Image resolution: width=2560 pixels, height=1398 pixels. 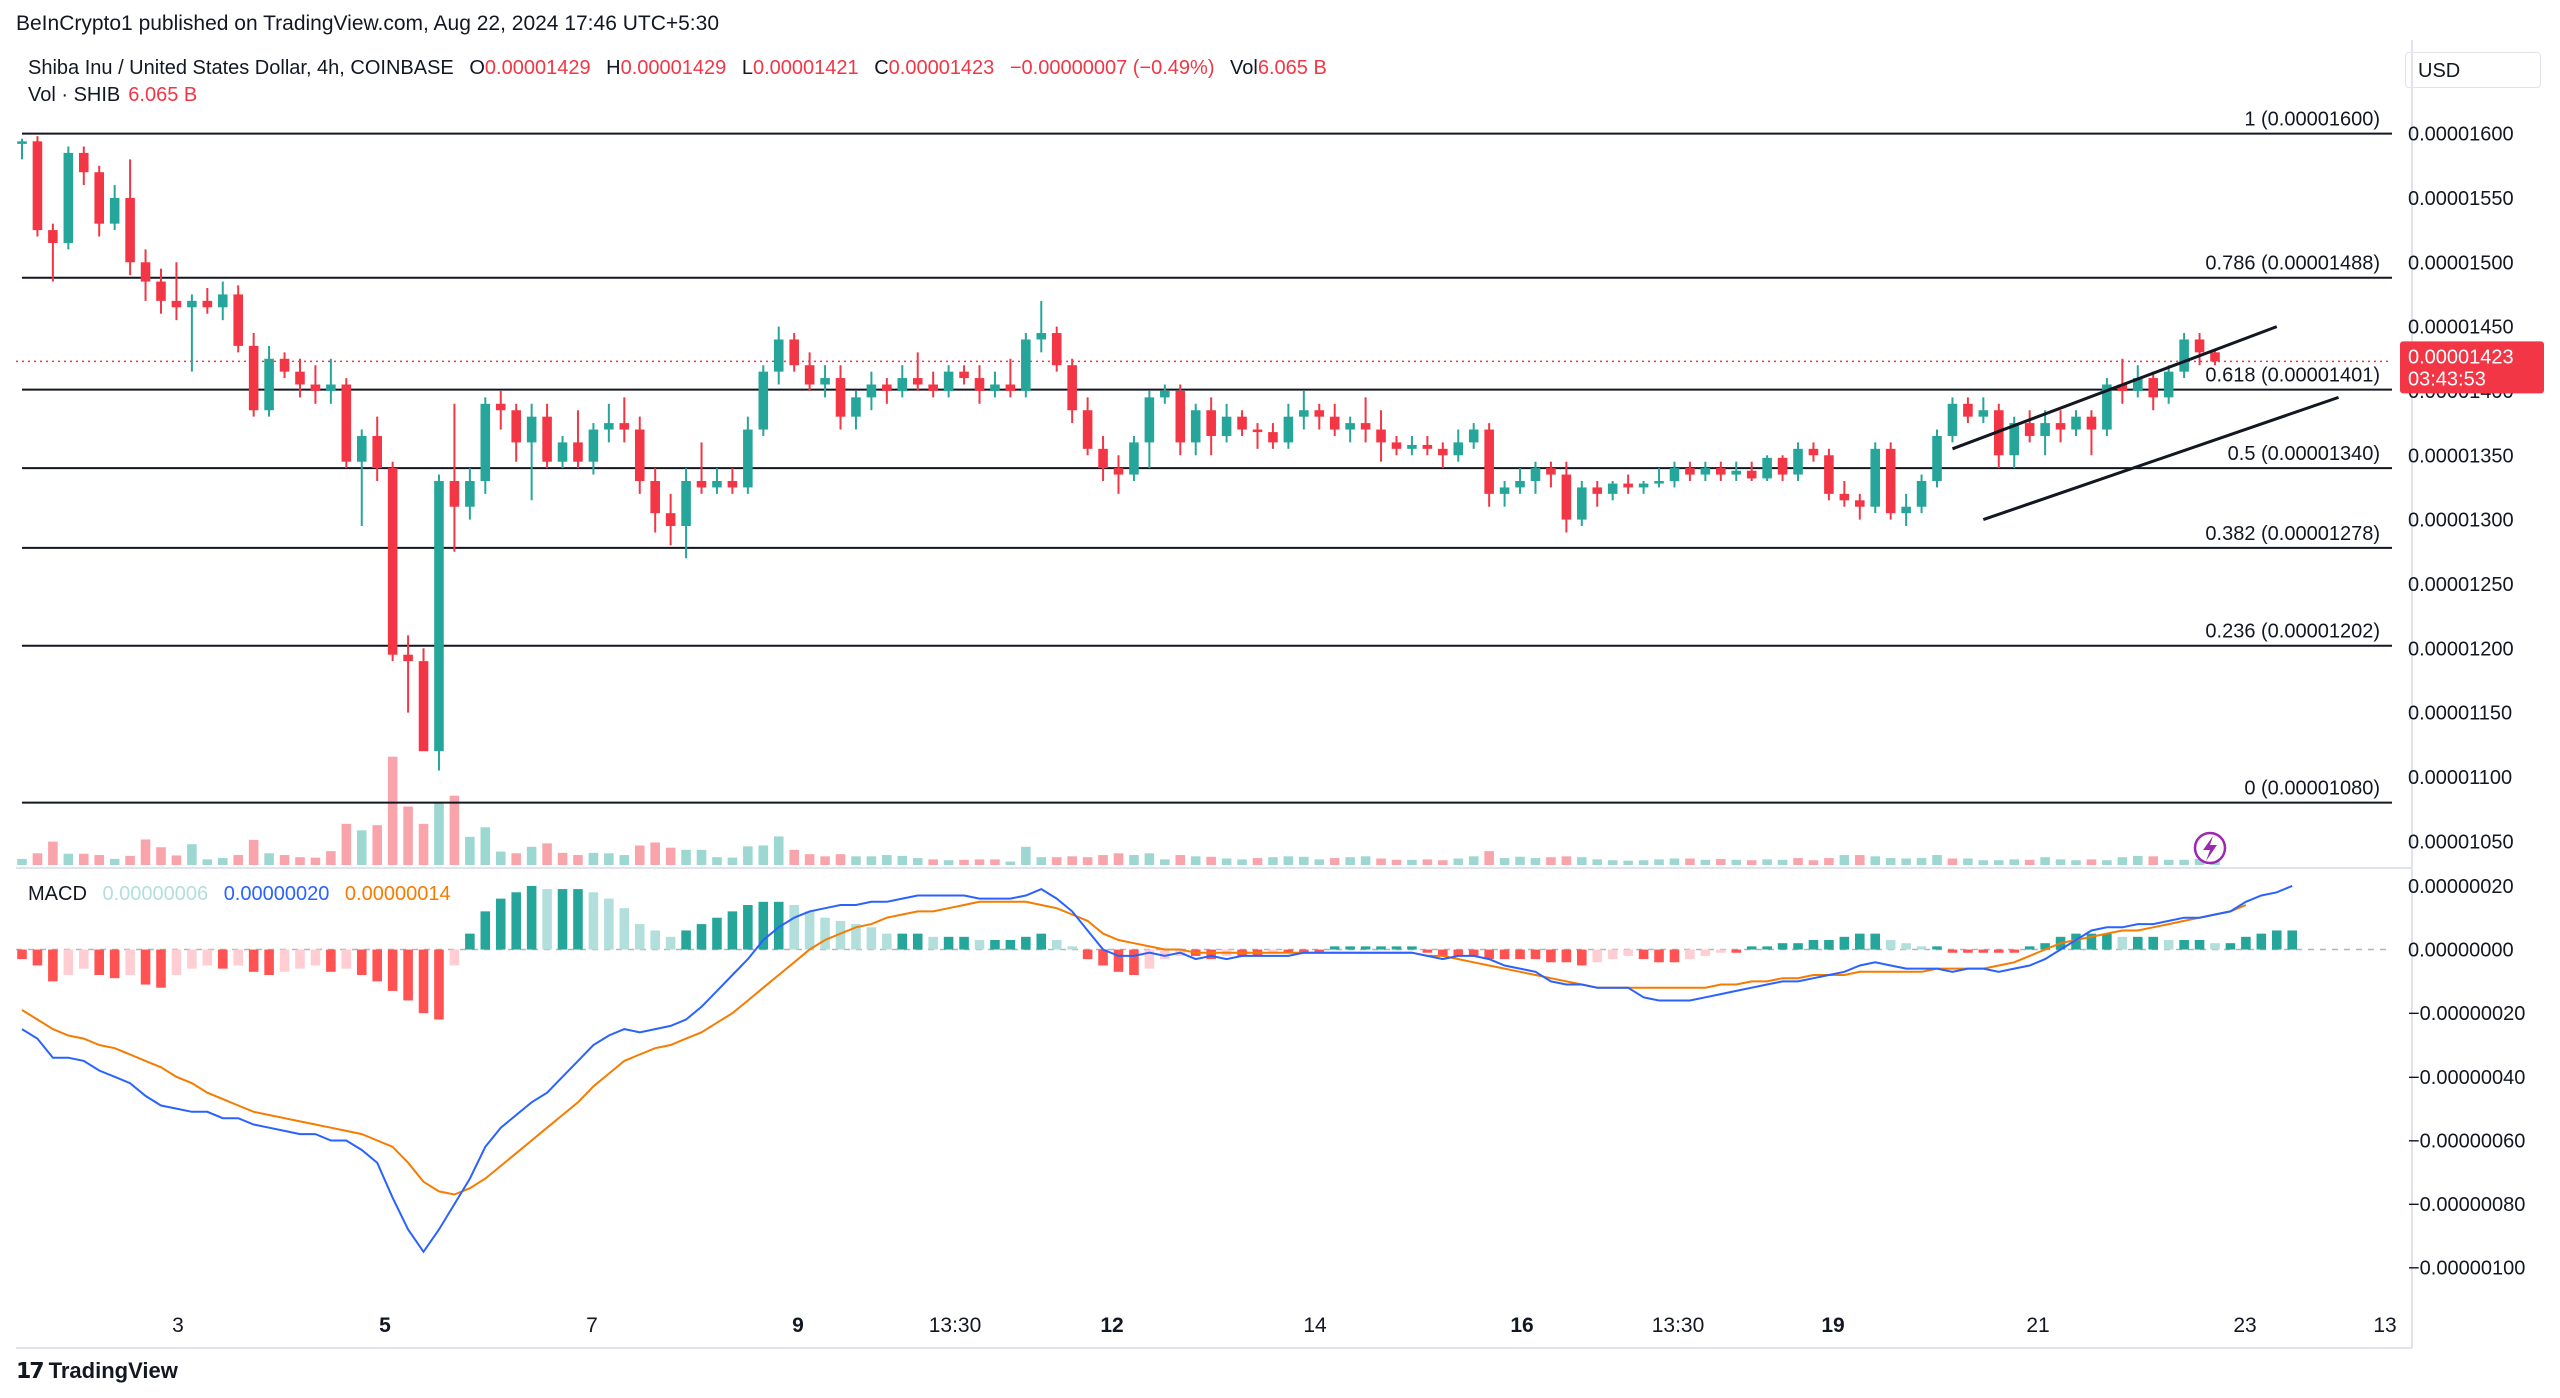 What do you see at coordinates (2461, 199) in the screenshot?
I see `price-axis-tick: 0.00001550` at bounding box center [2461, 199].